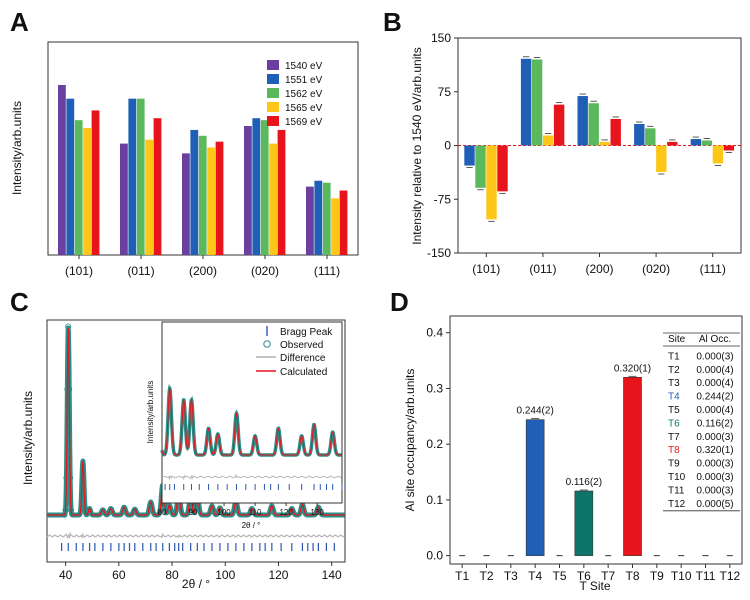  Describe the element at coordinates (78, 188) in the screenshot. I see `a-bar-101-1562ev` at that location.